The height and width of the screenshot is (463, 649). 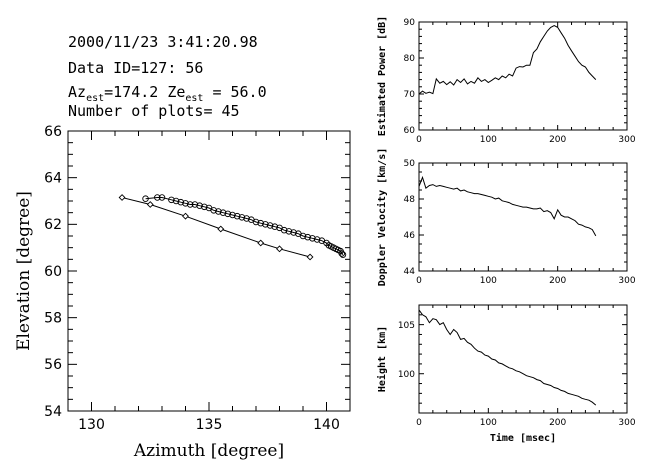 What do you see at coordinates (507, 60) in the screenshot?
I see `power-series-line` at bounding box center [507, 60].